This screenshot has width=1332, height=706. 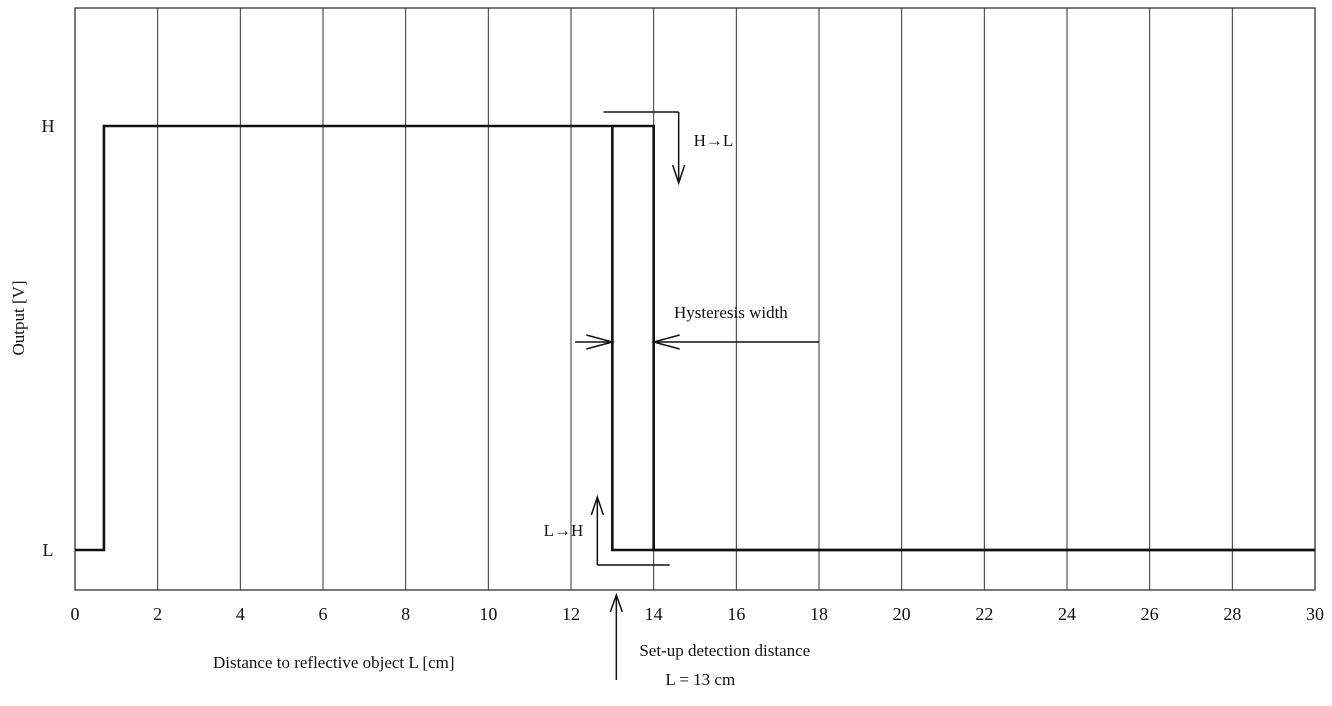 What do you see at coordinates (984, 614) in the screenshot?
I see `x-tick-22: 22` at bounding box center [984, 614].